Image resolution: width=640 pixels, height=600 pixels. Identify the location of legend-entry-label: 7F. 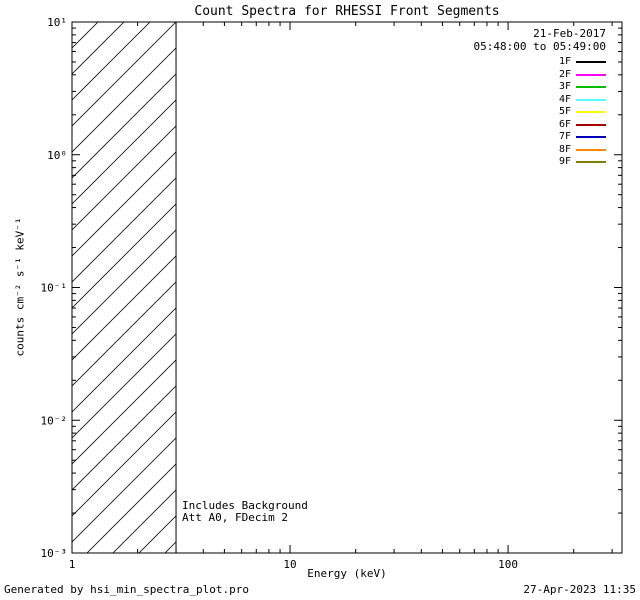
(564, 137).